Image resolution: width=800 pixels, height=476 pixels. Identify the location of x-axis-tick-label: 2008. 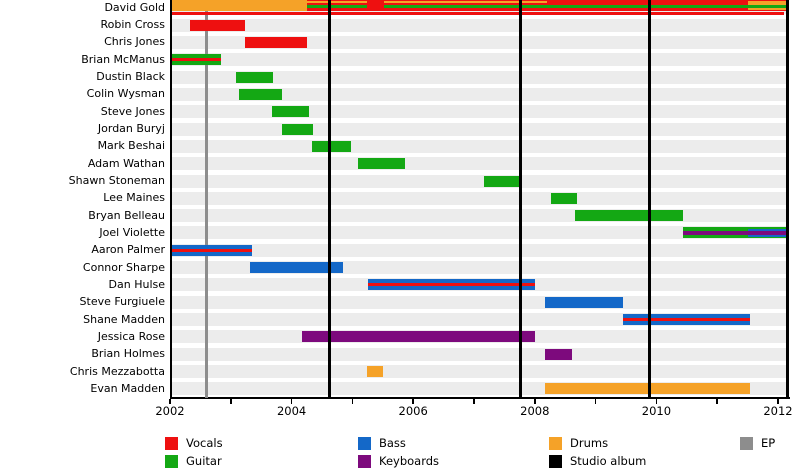
(535, 411).